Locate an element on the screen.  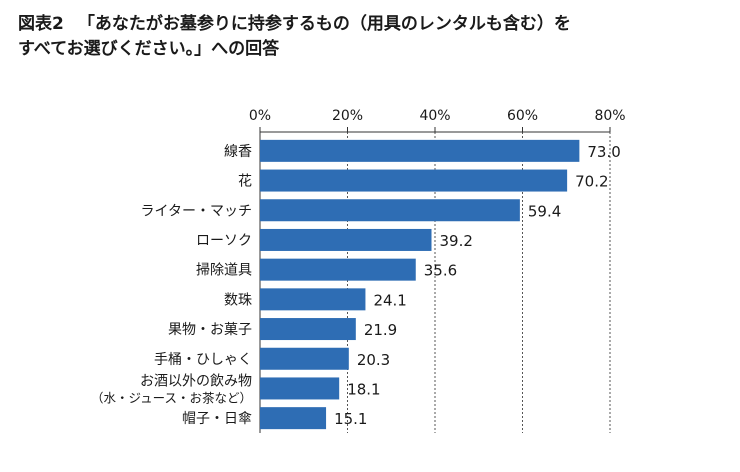
category-sublabel: （水・ジュース・お茶など） is located at coordinates (171, 397).